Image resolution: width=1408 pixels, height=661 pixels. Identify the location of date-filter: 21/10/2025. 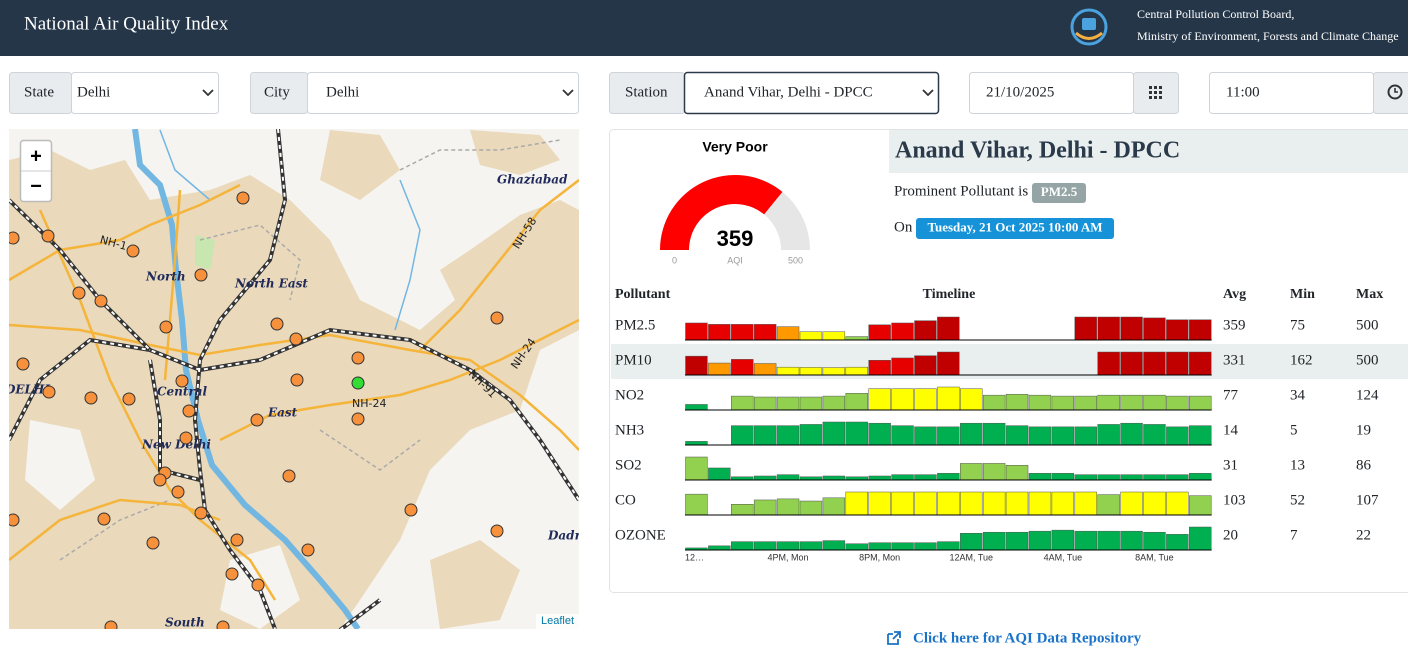
(1074, 93).